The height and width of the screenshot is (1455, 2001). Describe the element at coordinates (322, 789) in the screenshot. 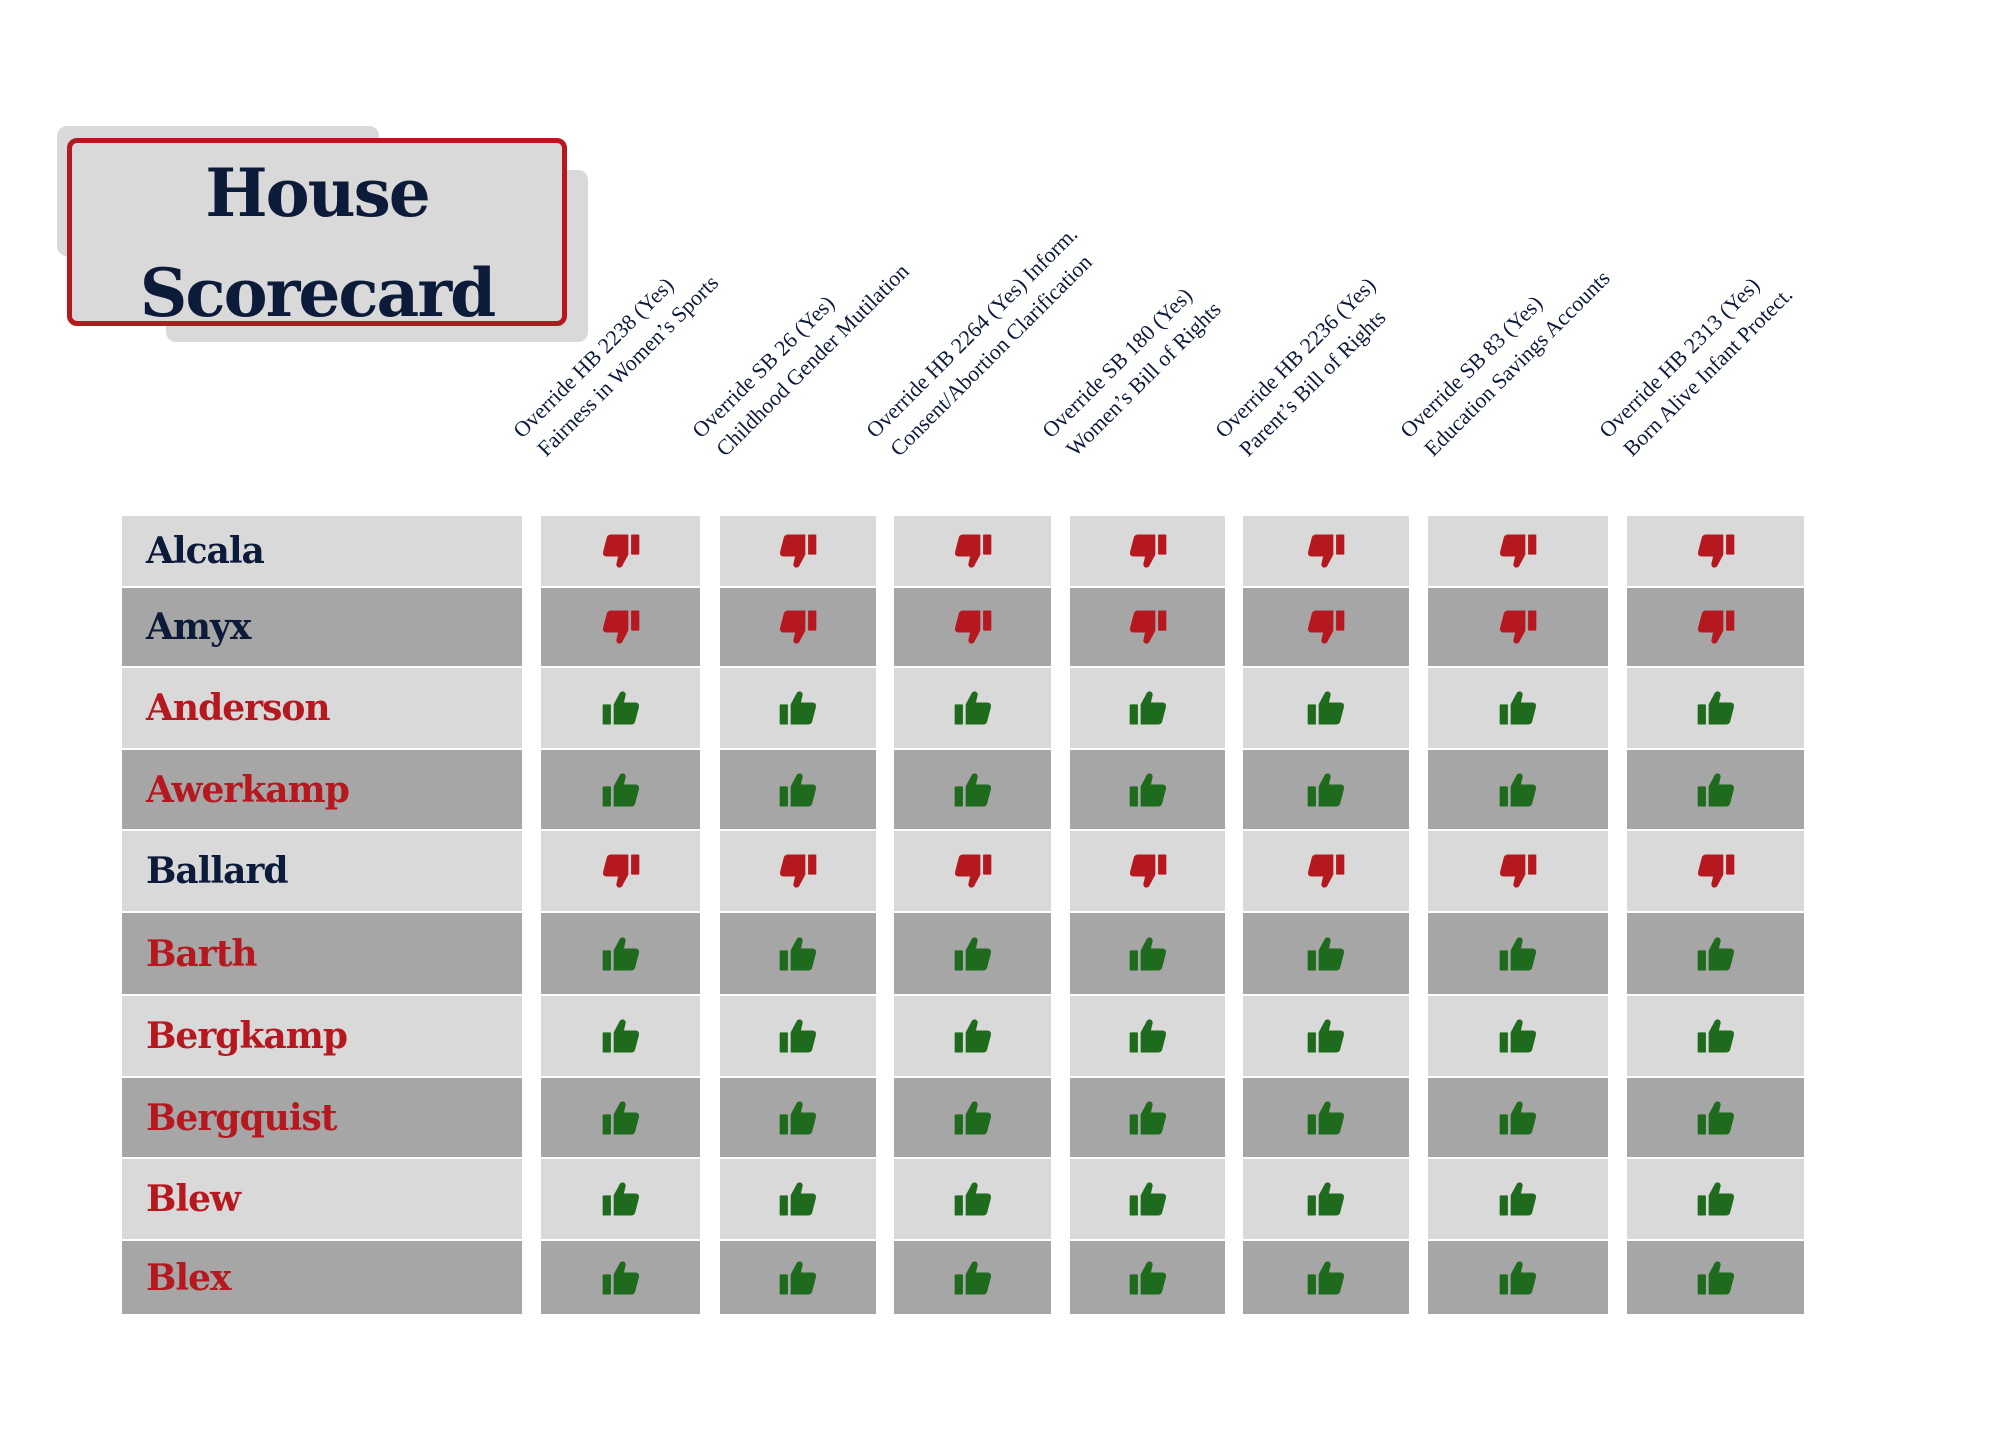

I see `legislator-name: Awerkamp` at that location.